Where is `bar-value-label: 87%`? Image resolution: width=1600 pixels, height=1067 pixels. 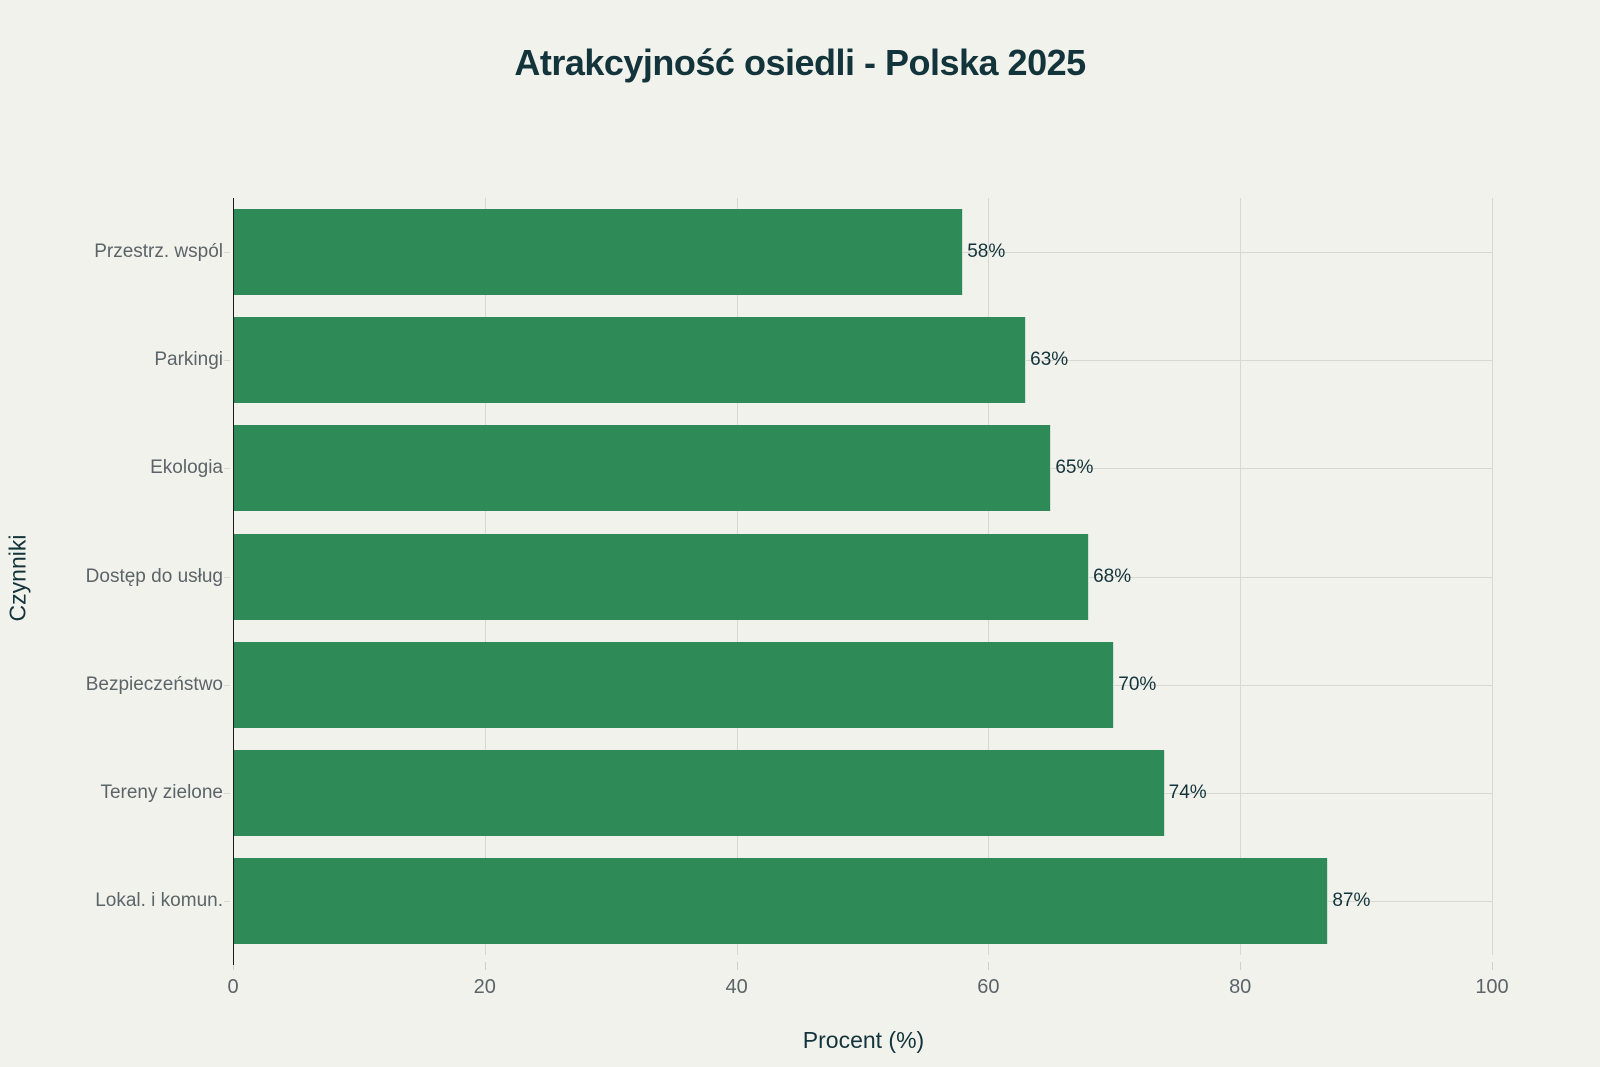
bar-value-label: 87% is located at coordinates (1351, 900).